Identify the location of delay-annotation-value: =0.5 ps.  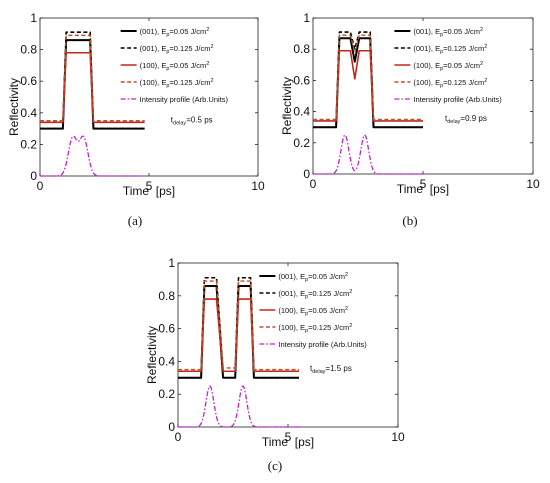
(199, 119).